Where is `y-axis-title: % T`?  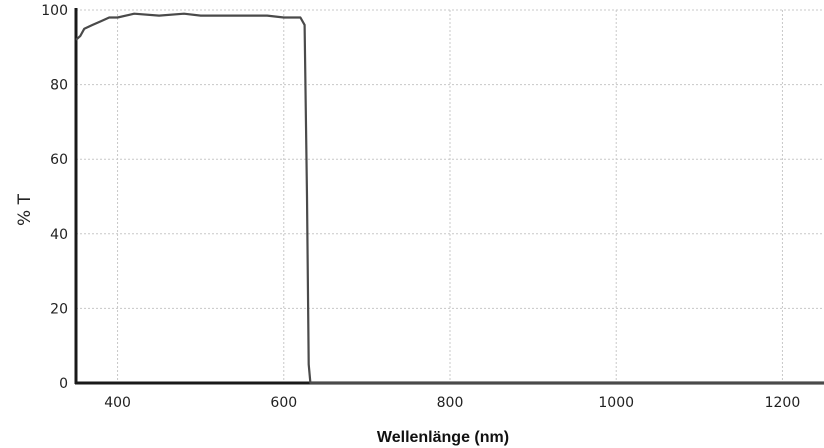
y-axis-title: % T is located at coordinates (25, 209).